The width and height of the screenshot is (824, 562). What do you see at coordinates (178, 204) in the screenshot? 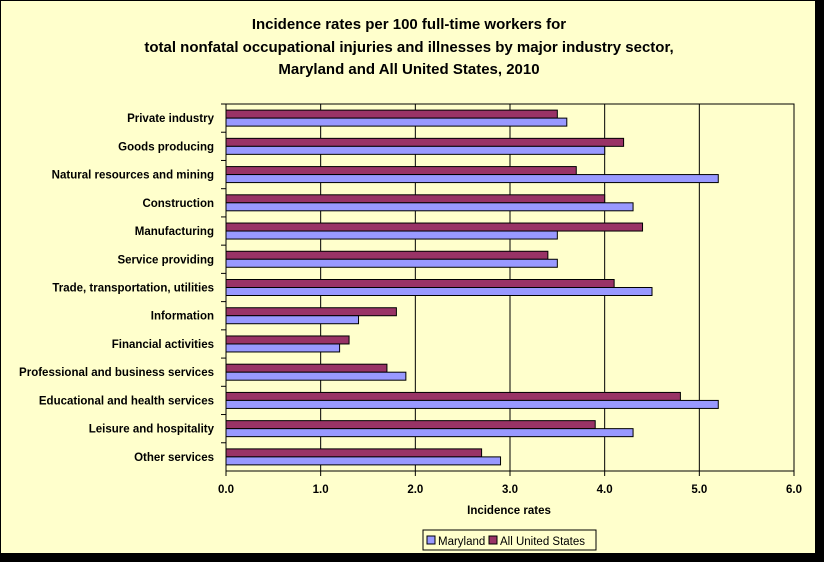
I see `category-label: Construction` at bounding box center [178, 204].